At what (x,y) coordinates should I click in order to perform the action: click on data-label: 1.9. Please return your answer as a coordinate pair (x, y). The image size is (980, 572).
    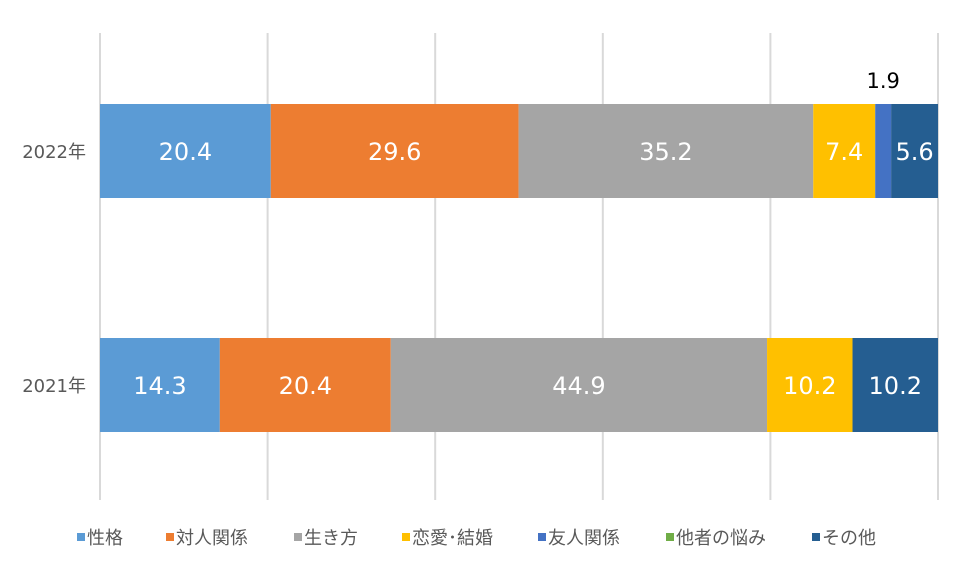
    Looking at the image, I should click on (882, 81).